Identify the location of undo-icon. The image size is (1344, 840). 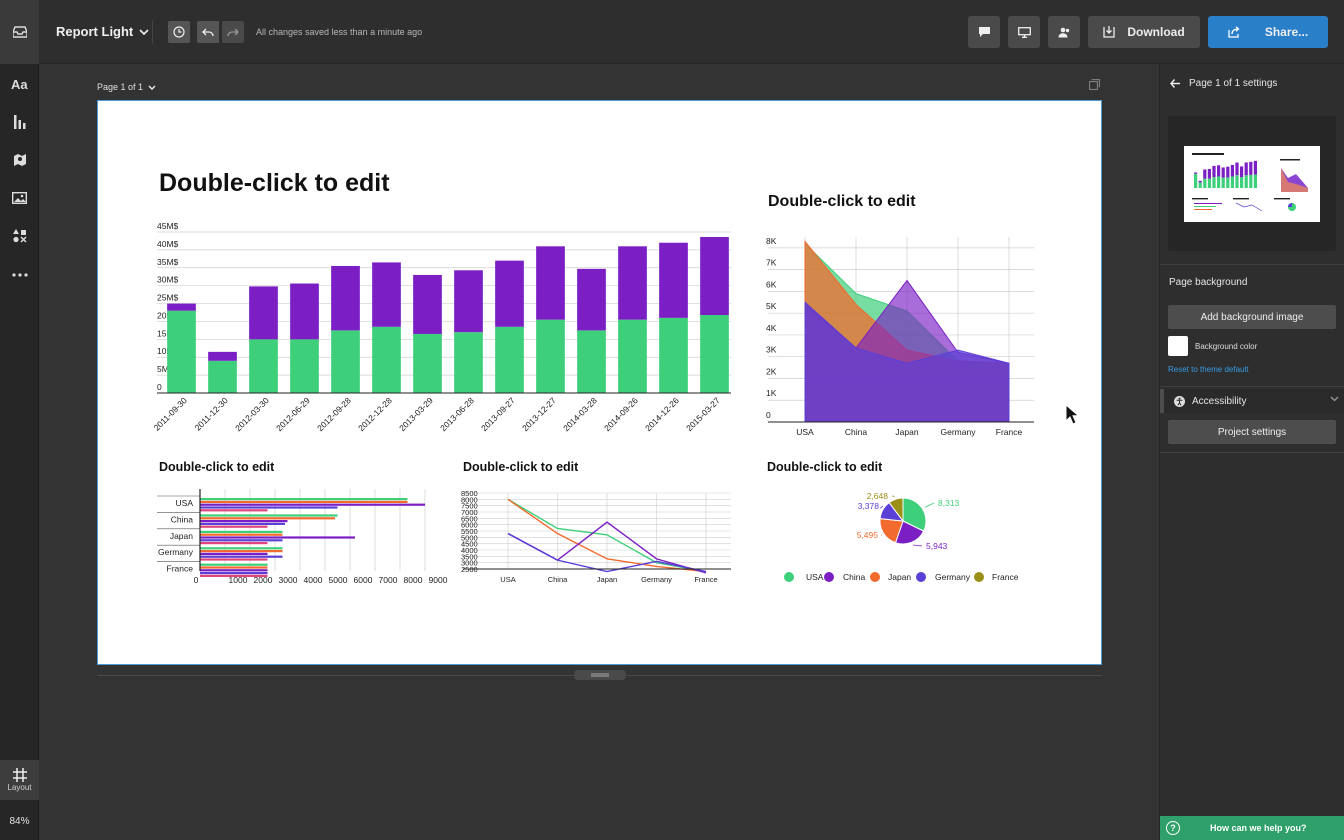
(208, 32).